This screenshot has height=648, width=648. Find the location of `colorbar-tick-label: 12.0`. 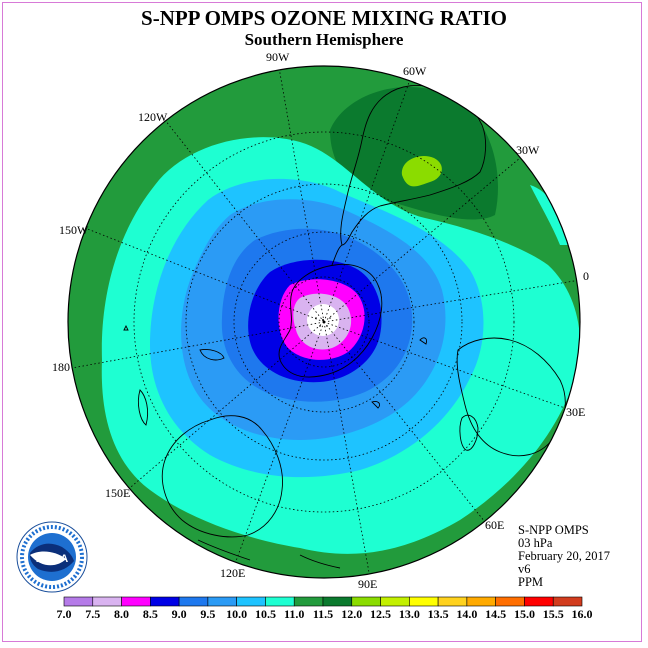

colorbar-tick-label: 12.0 is located at coordinates (352, 614).